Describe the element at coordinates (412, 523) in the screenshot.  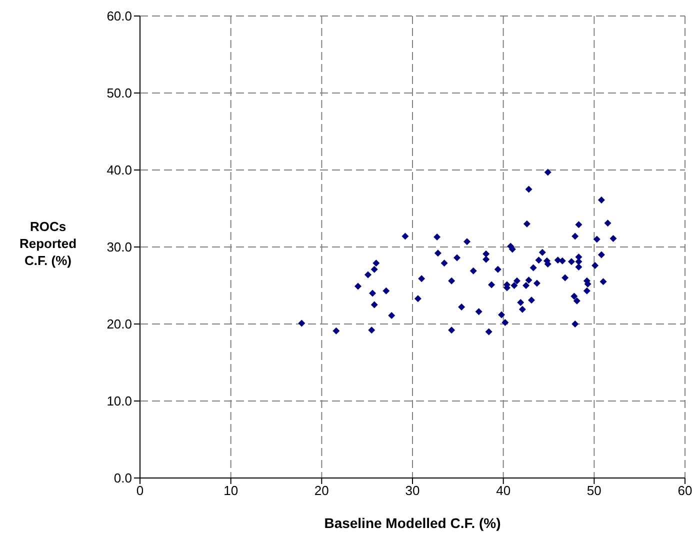
I see `x-axis-title: Baseline Modelled C.F. (%)` at that location.